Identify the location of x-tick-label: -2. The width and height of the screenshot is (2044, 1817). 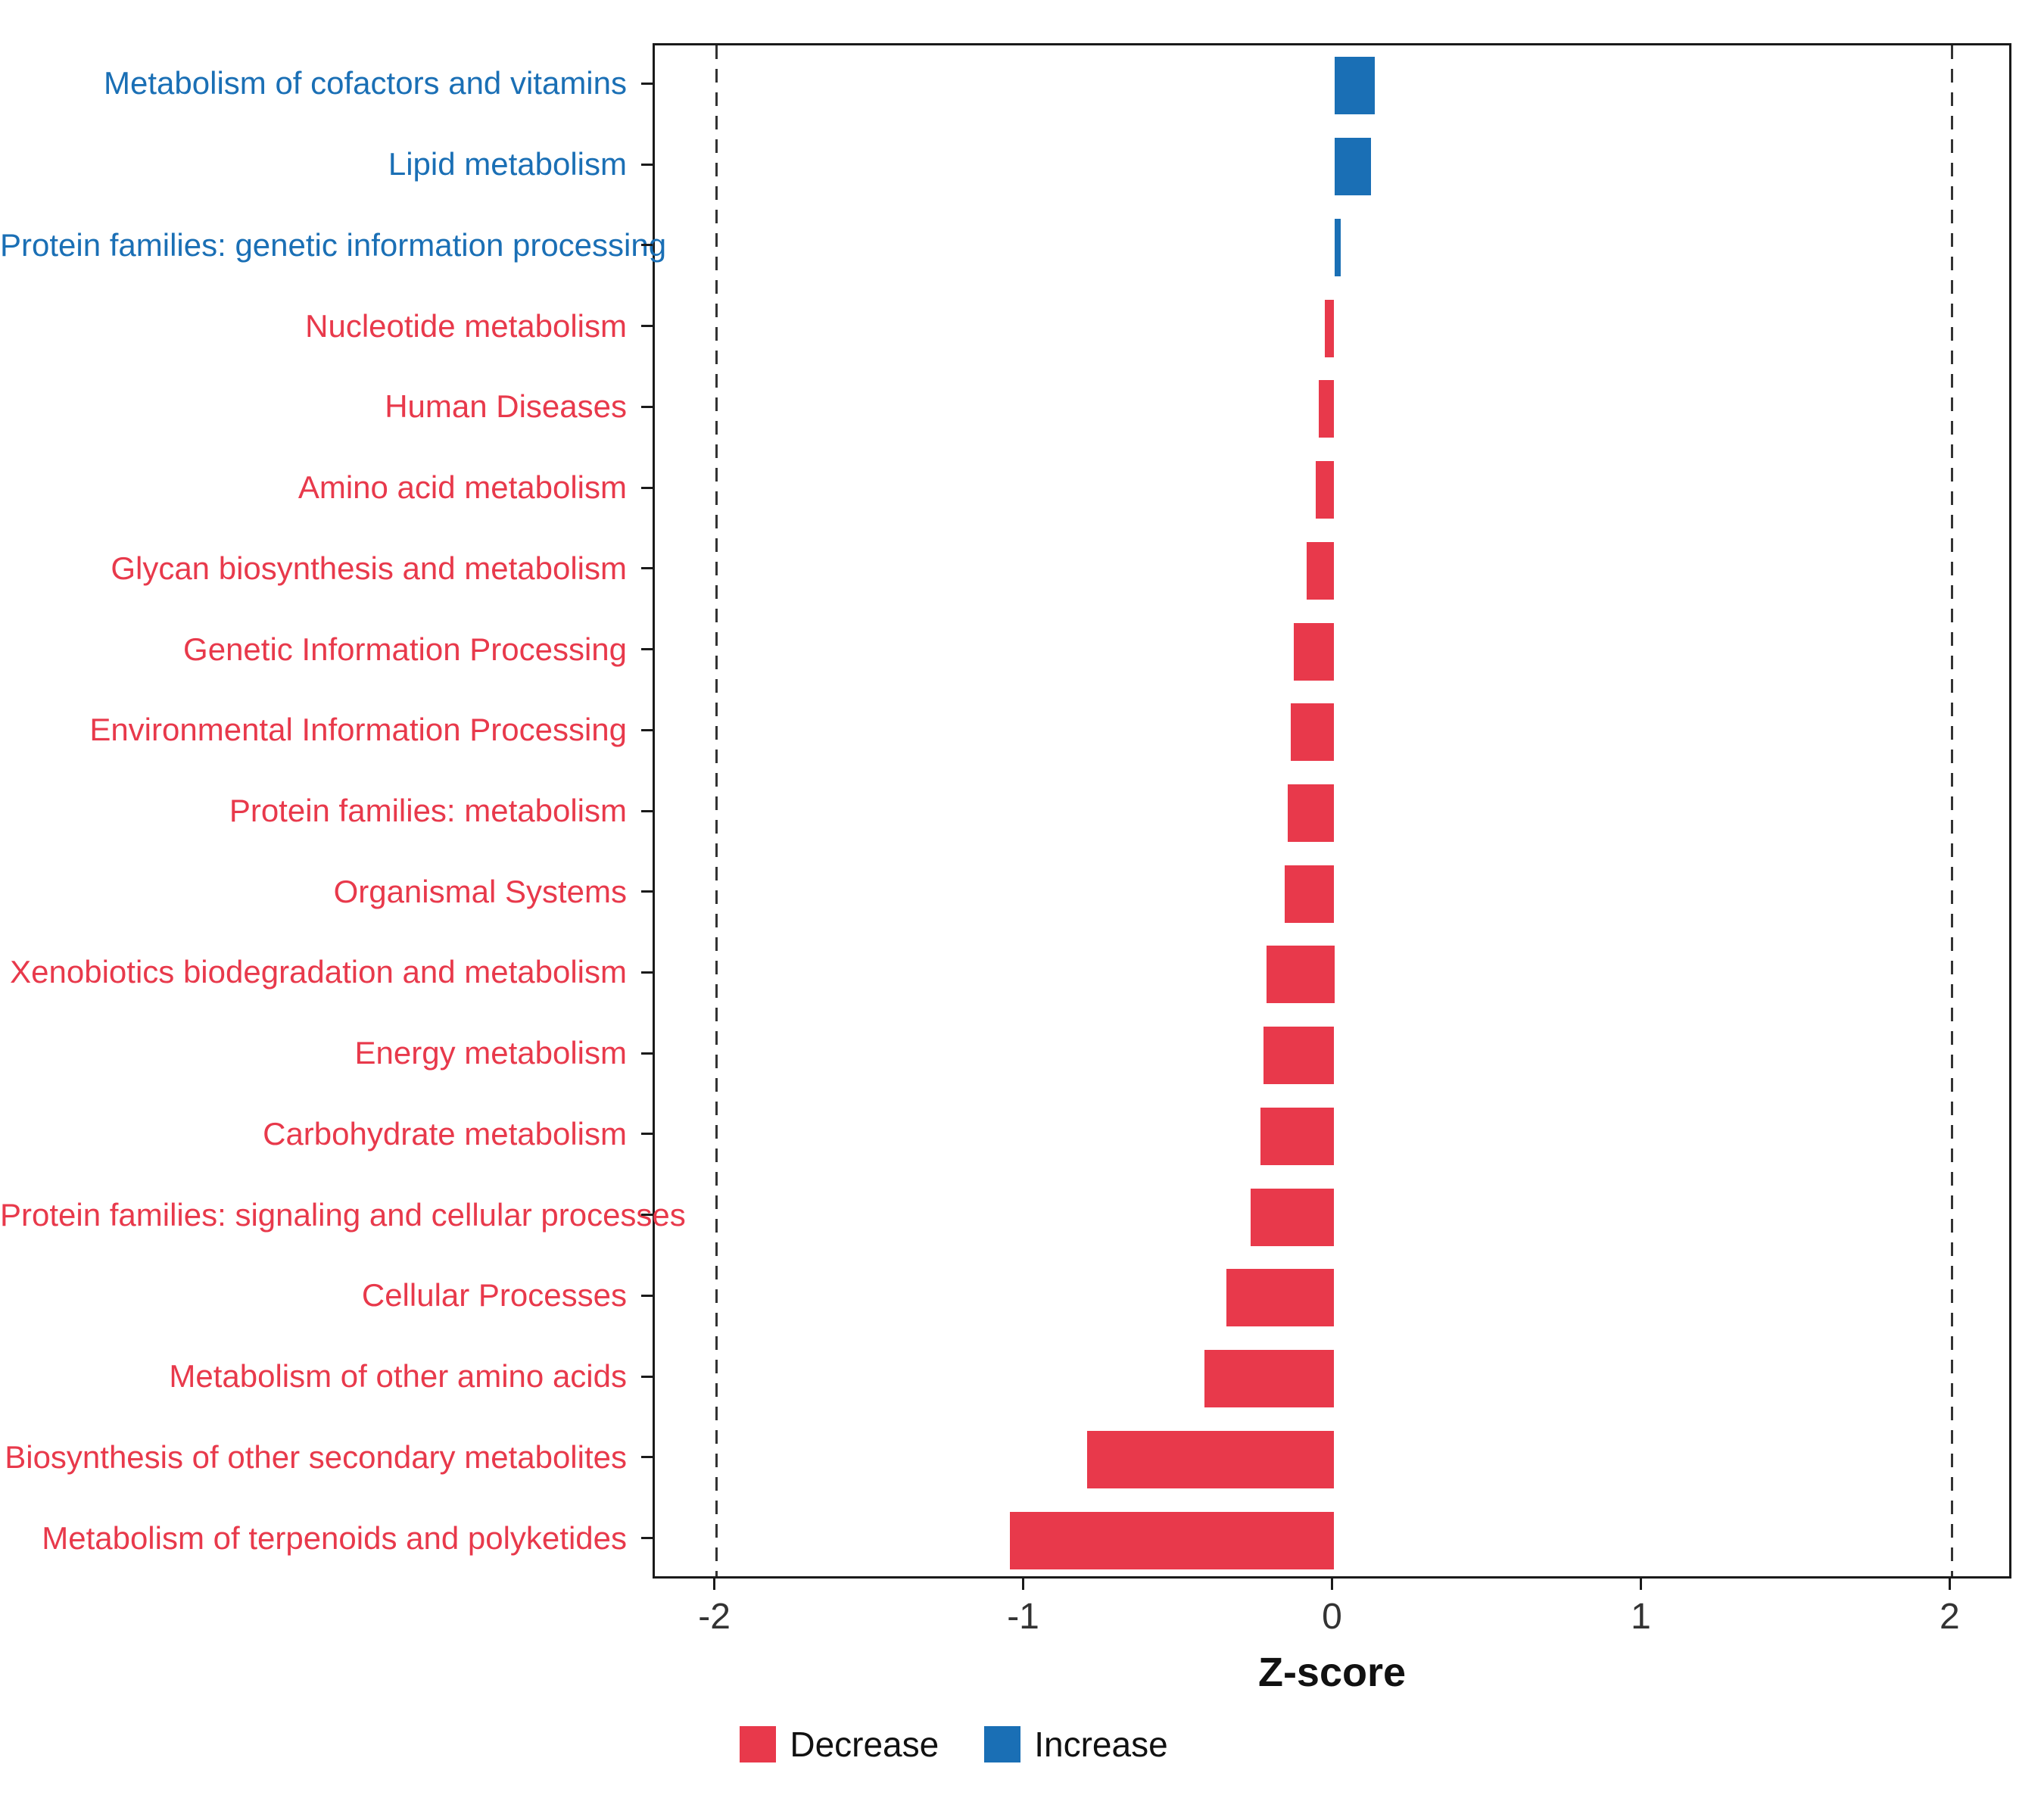
(714, 1617).